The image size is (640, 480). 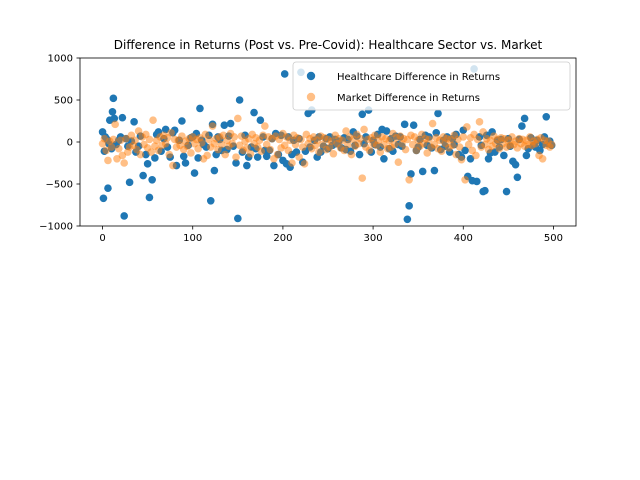 What do you see at coordinates (373, 238) in the screenshot?
I see `x-tick-label: 300` at bounding box center [373, 238].